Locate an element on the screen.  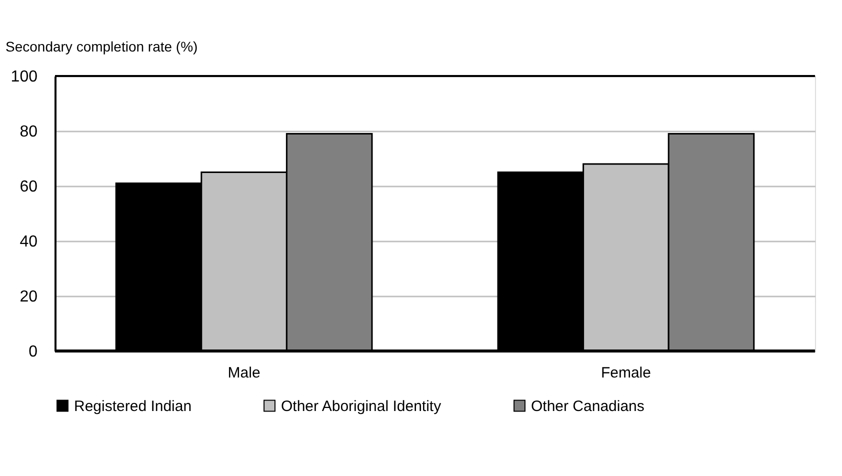
legend-label: Registered Indian is located at coordinates (133, 406).